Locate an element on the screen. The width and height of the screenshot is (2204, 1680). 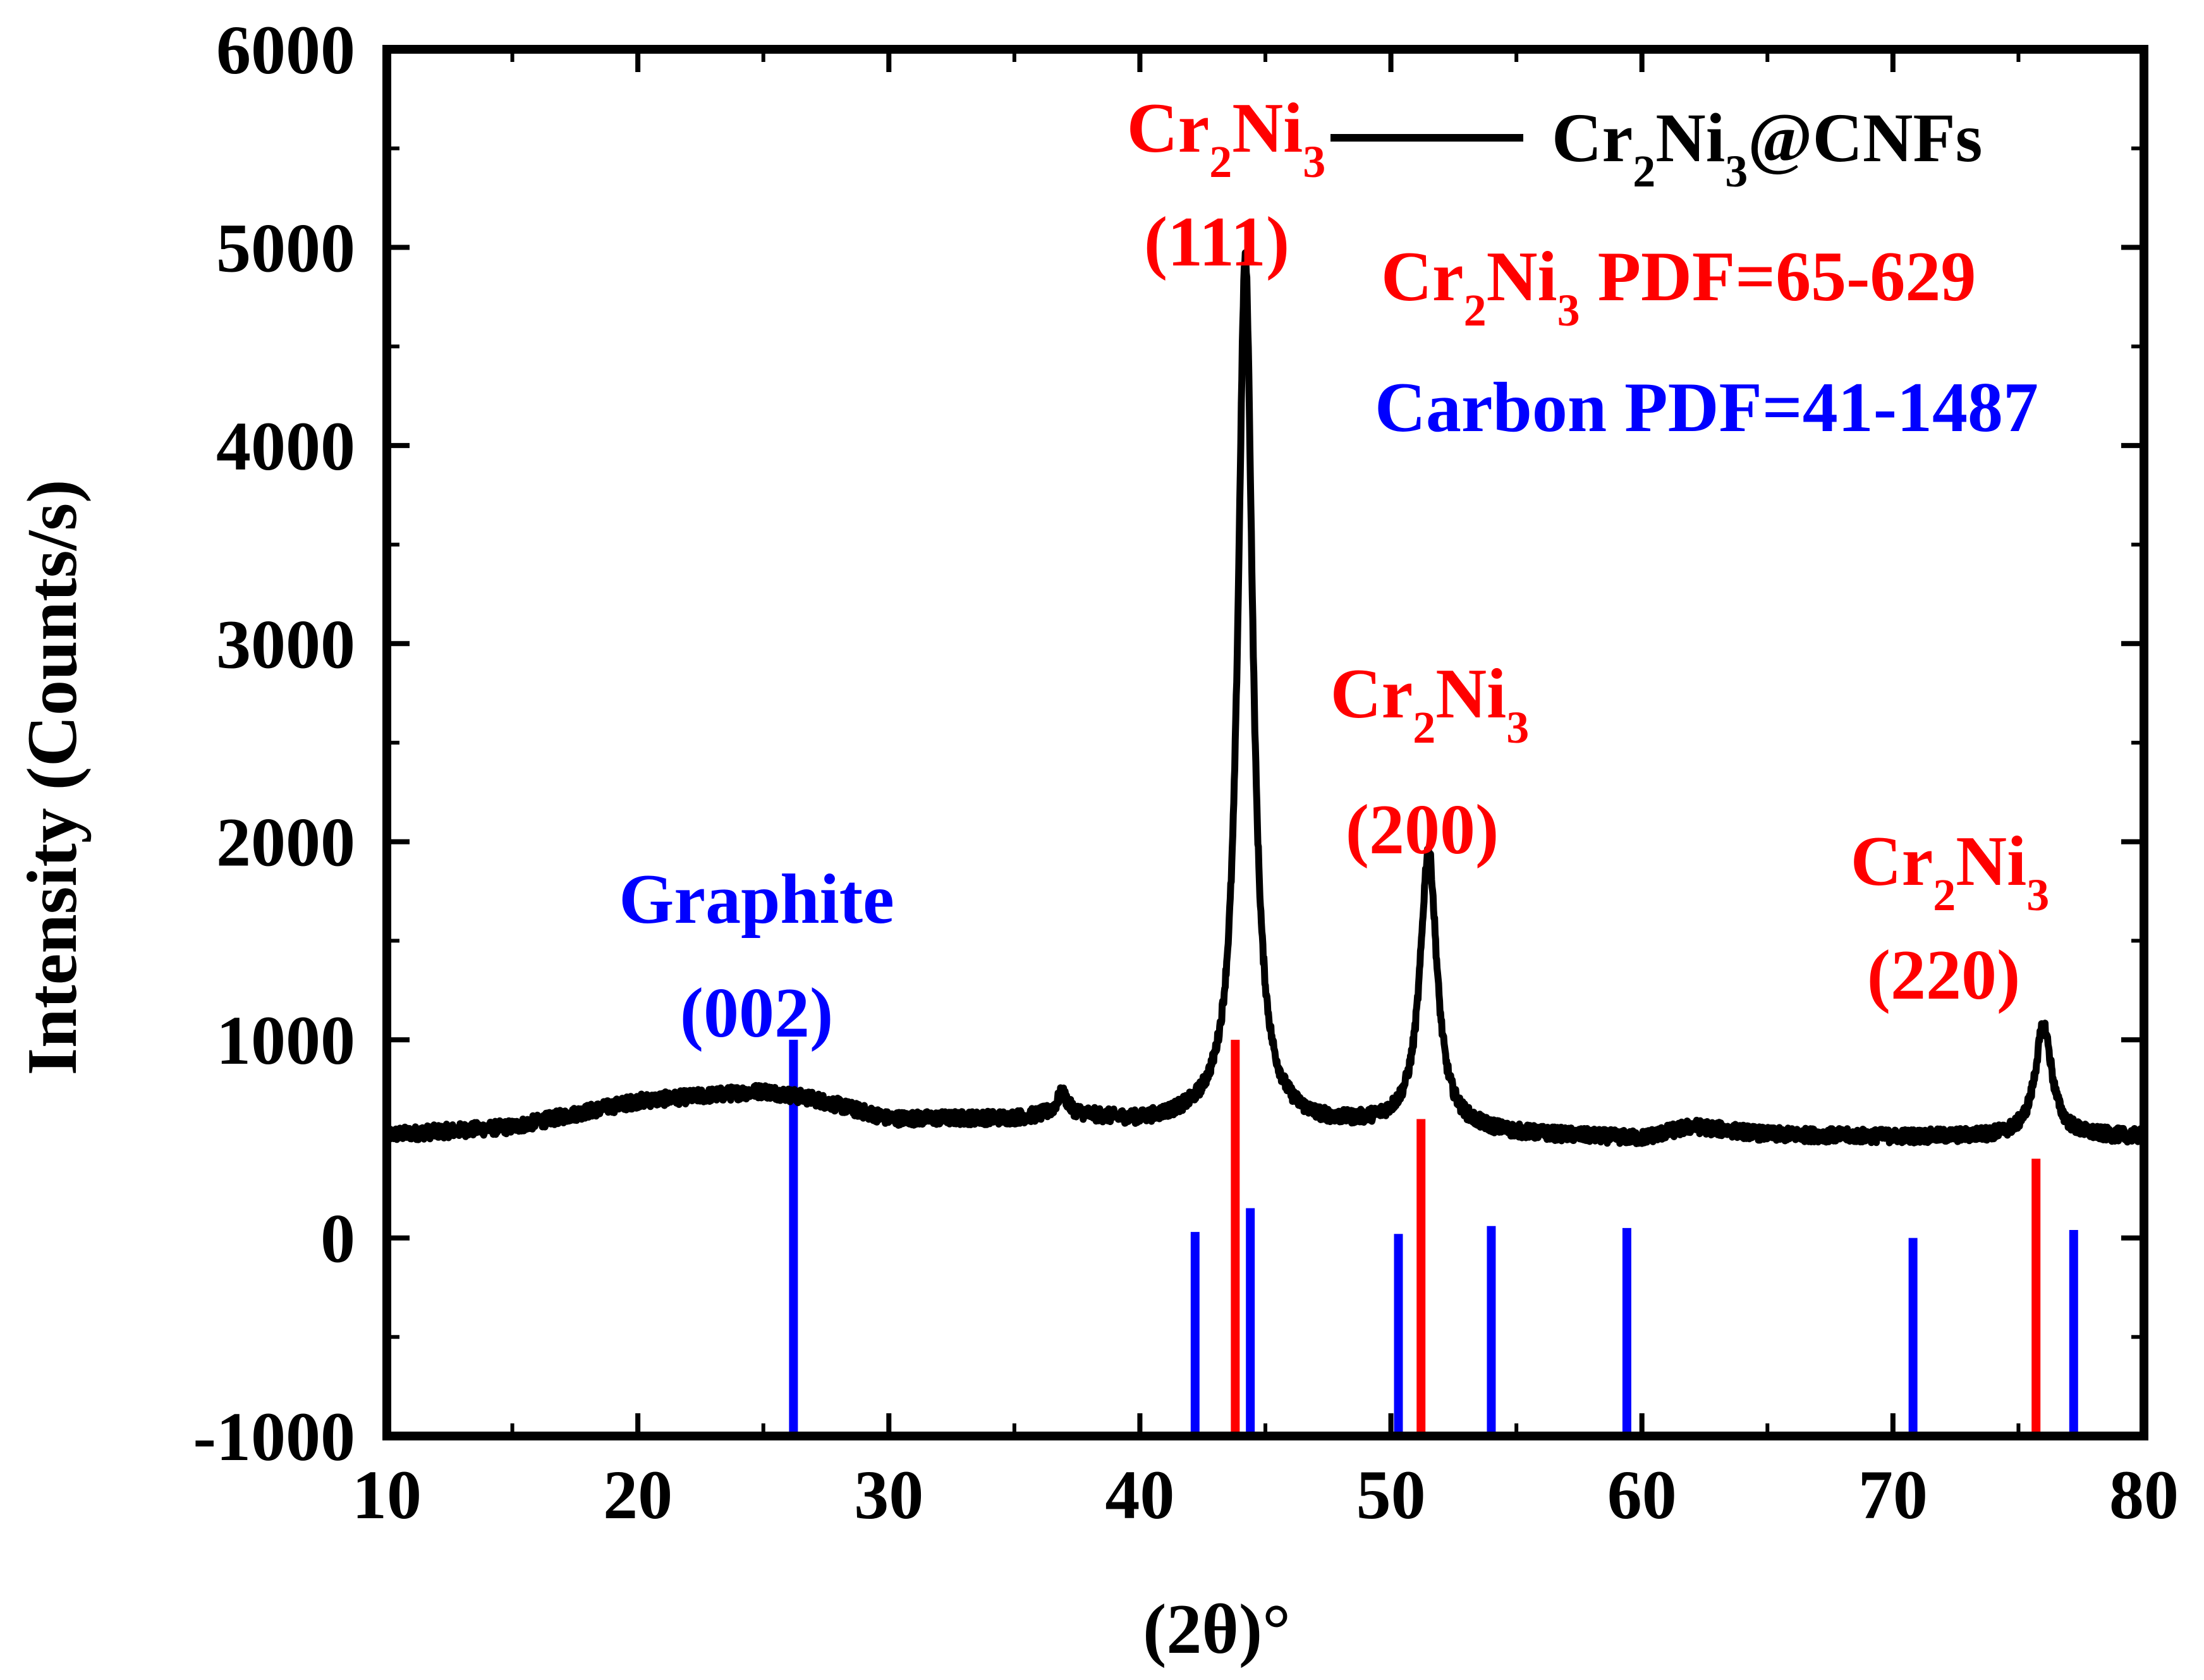
annotation-peak111-name: Cr2Ni3 is located at coordinates (1226, 138).